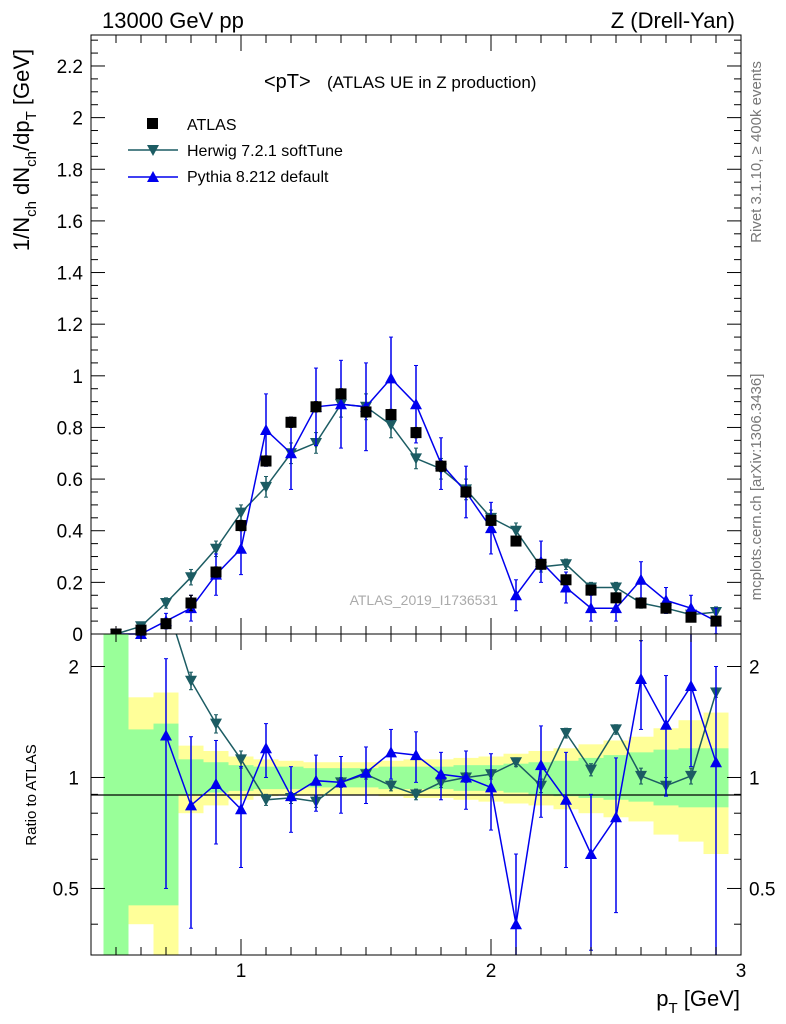  Describe the element at coordinates (66, 889) in the screenshot. I see `ratio-y-tick-label: 0.5` at that location.